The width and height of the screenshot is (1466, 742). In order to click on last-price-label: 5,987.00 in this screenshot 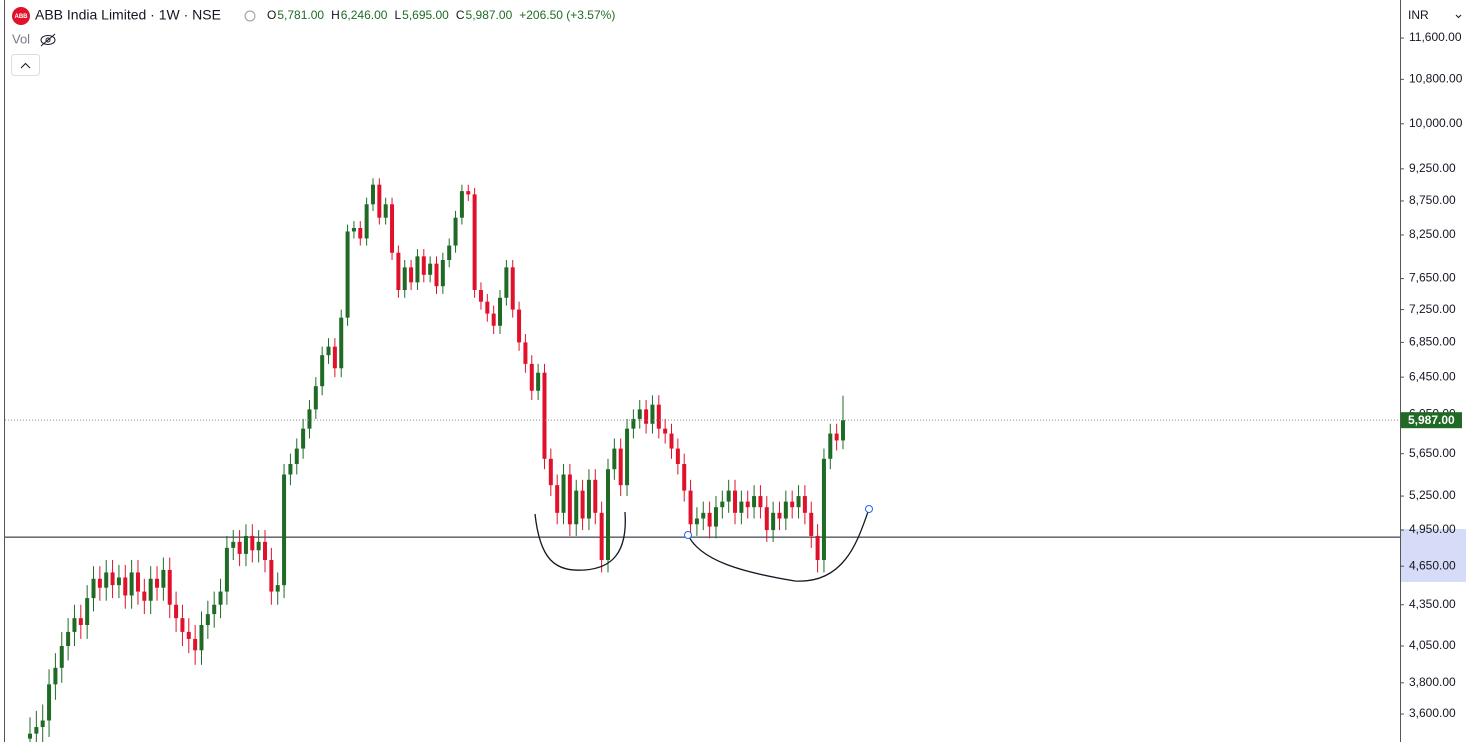, I will do `click(1431, 420)`.